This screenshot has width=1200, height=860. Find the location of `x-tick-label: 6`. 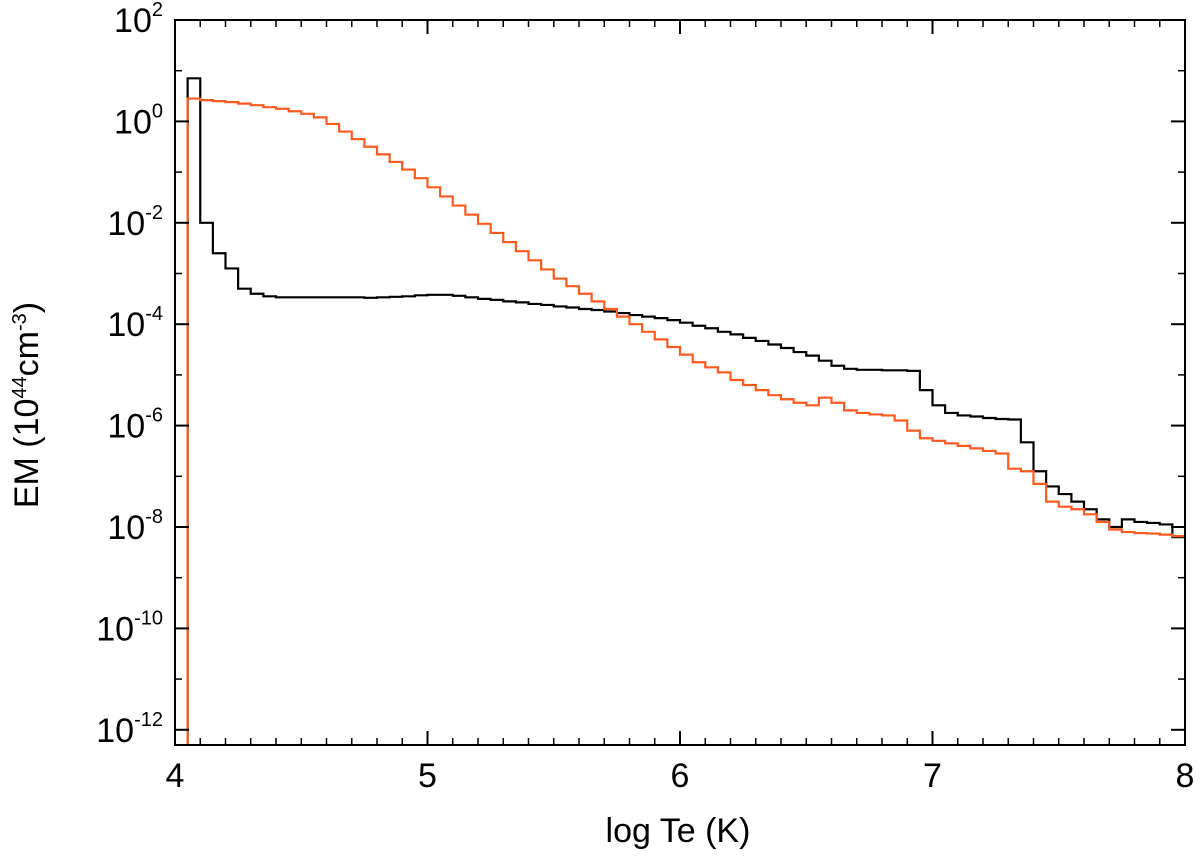

x-tick-label: 6 is located at coordinates (680, 776).